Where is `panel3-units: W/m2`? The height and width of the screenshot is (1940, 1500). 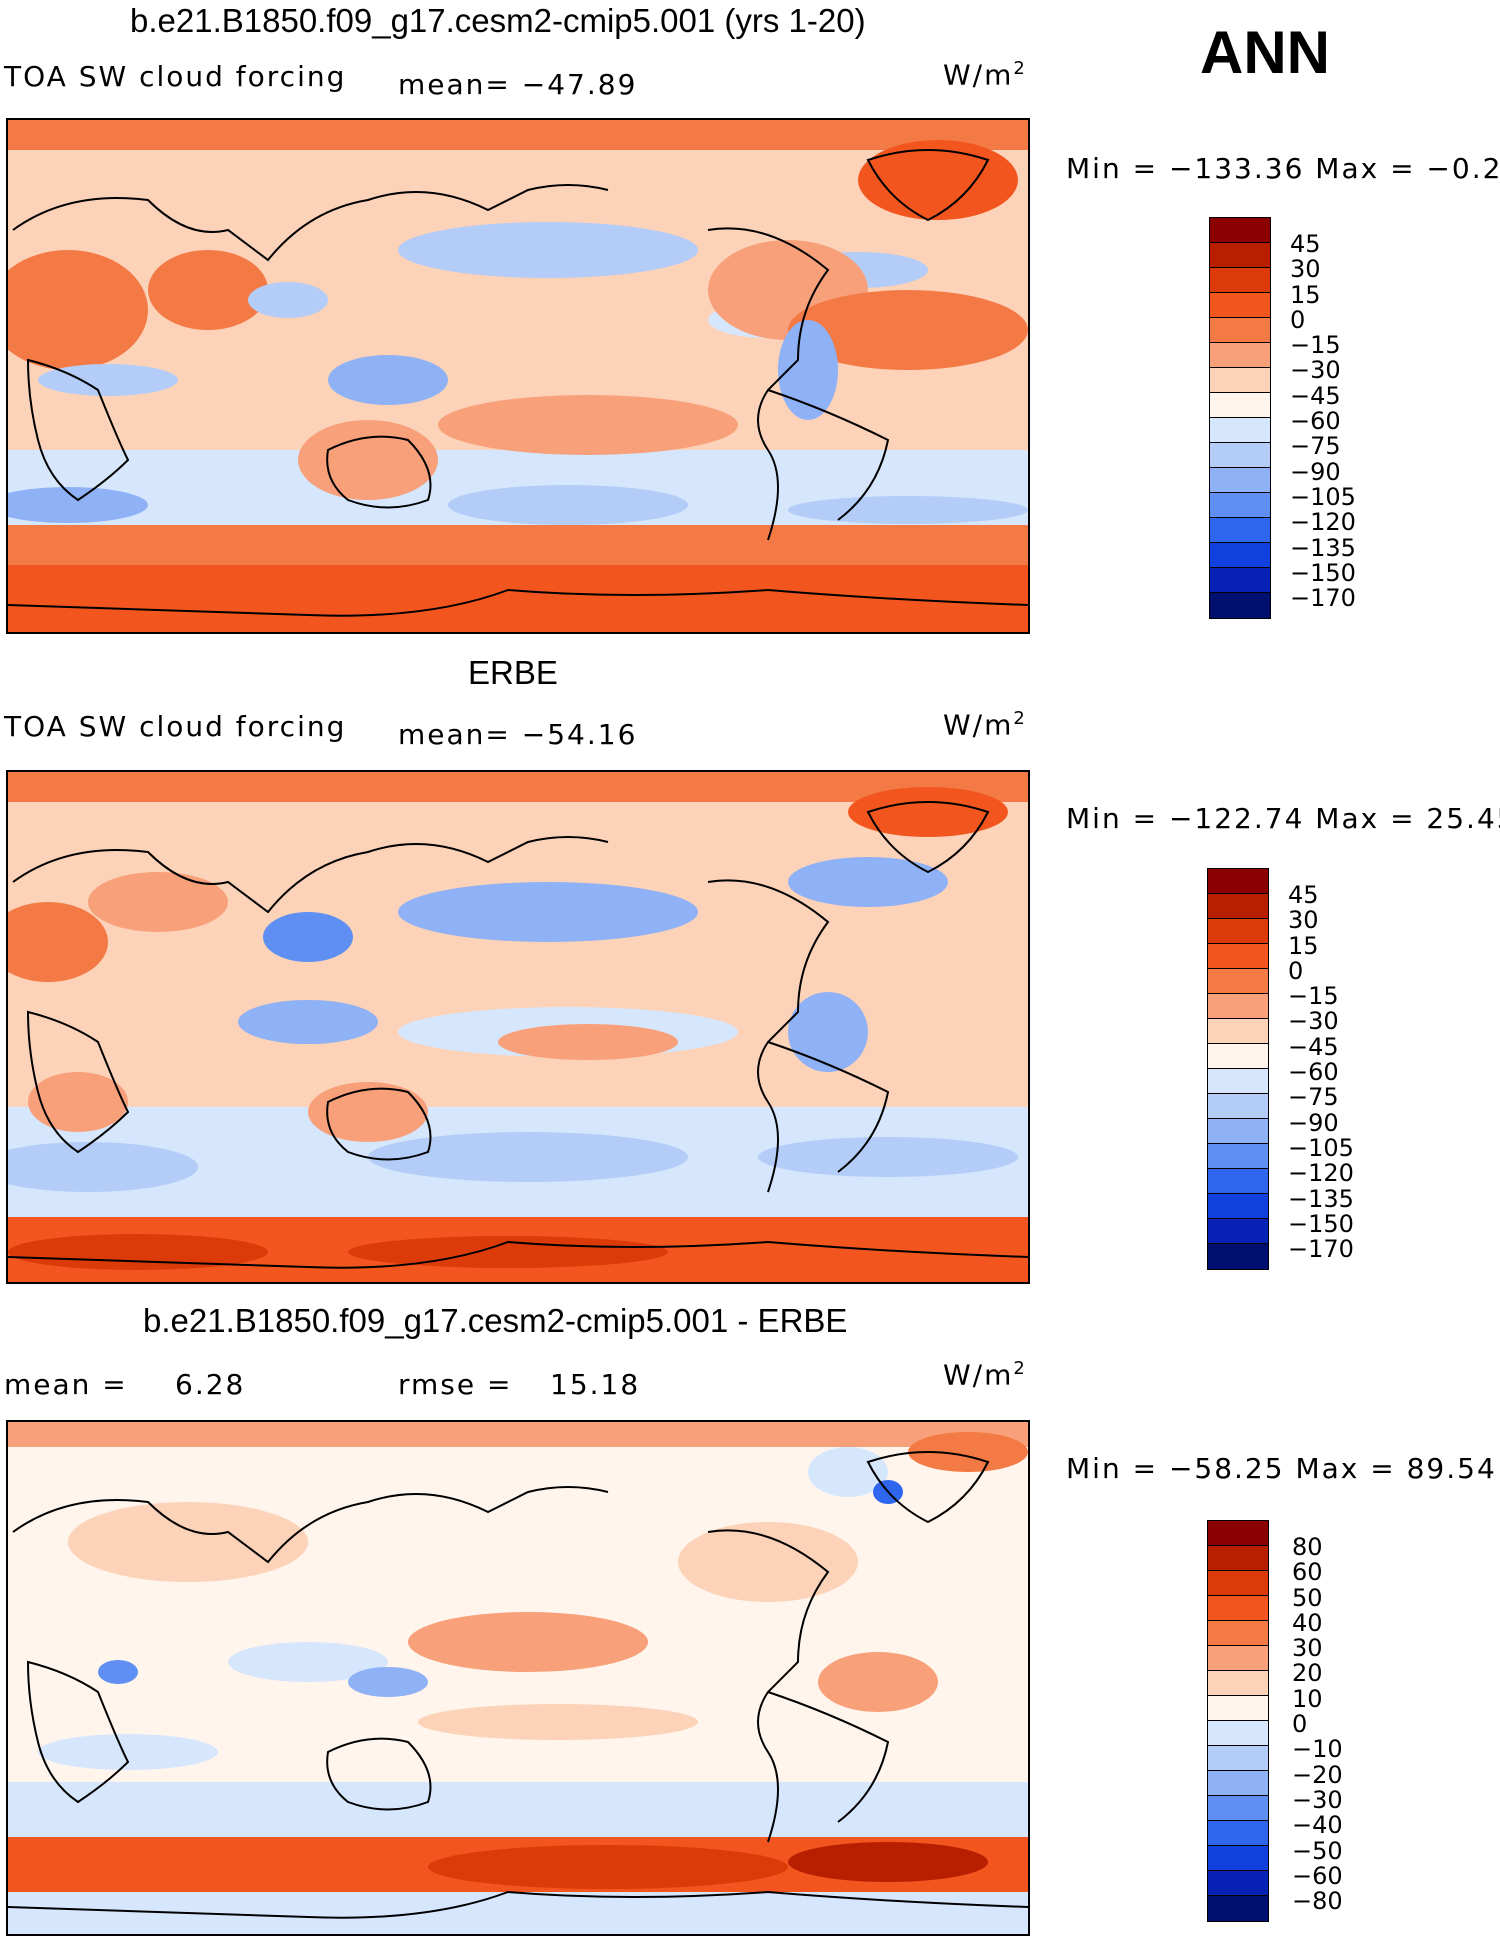
panel3-units: W/m2 is located at coordinates (985, 1375).